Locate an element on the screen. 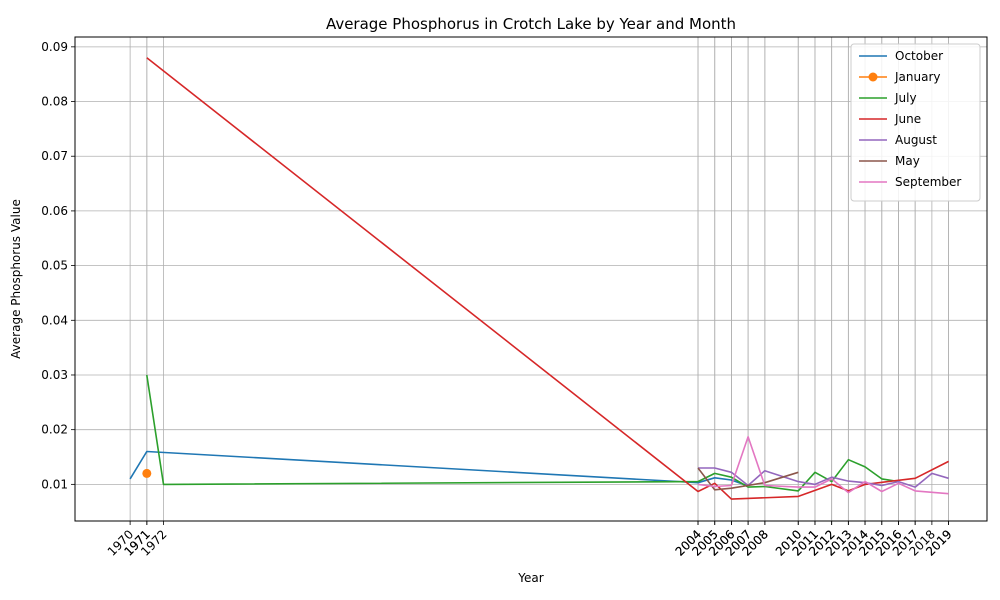 The width and height of the screenshot is (1000, 600). legend-item-september: September is located at coordinates (910, 182).